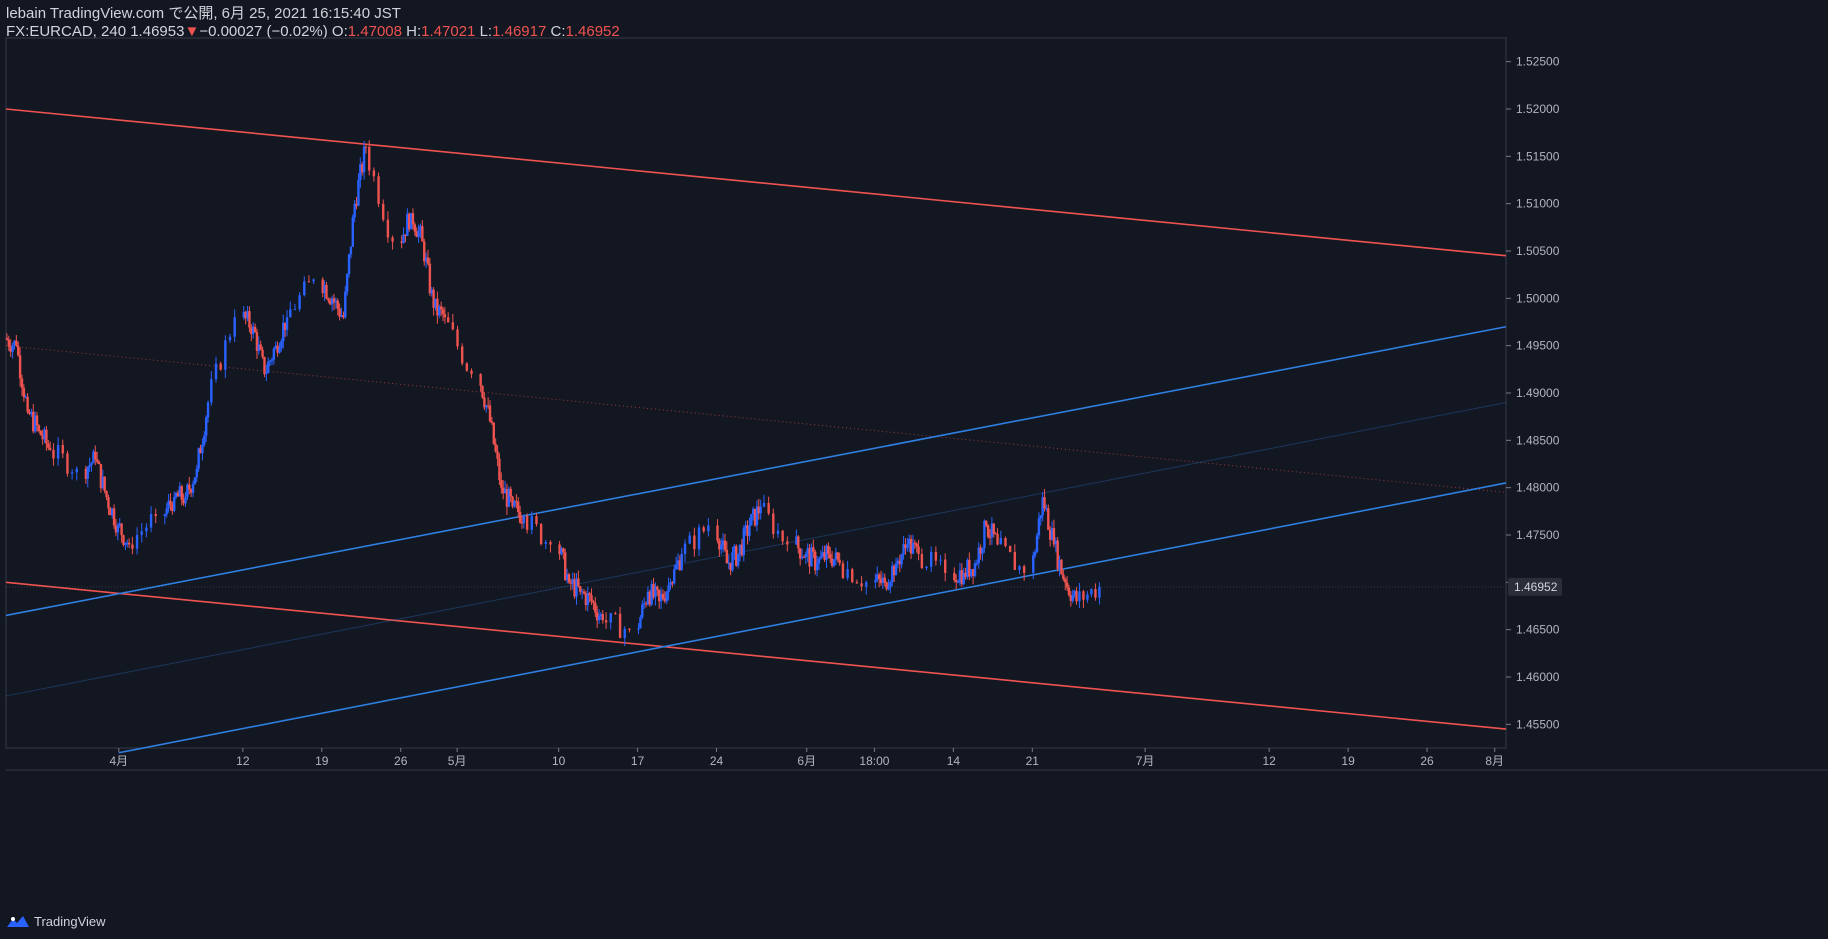 This screenshot has width=1828, height=939. I want to click on open-value: 1.47008, so click(374, 31).